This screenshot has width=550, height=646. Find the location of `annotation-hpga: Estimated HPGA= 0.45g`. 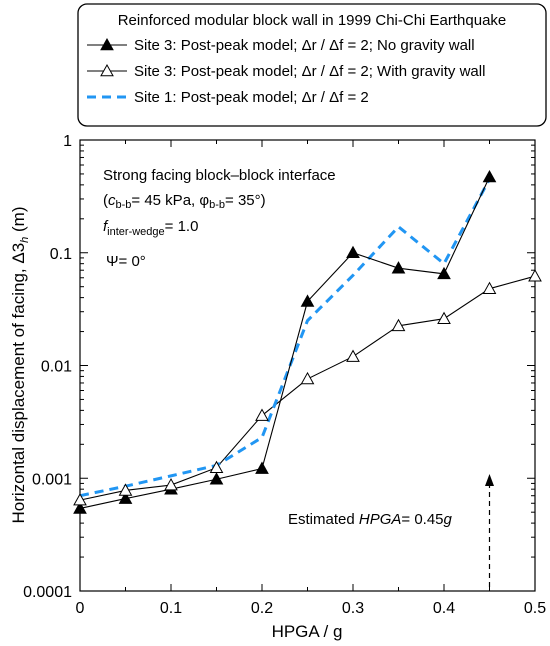

annotation-hpga: Estimated HPGA= 0.45g is located at coordinates (370, 519).